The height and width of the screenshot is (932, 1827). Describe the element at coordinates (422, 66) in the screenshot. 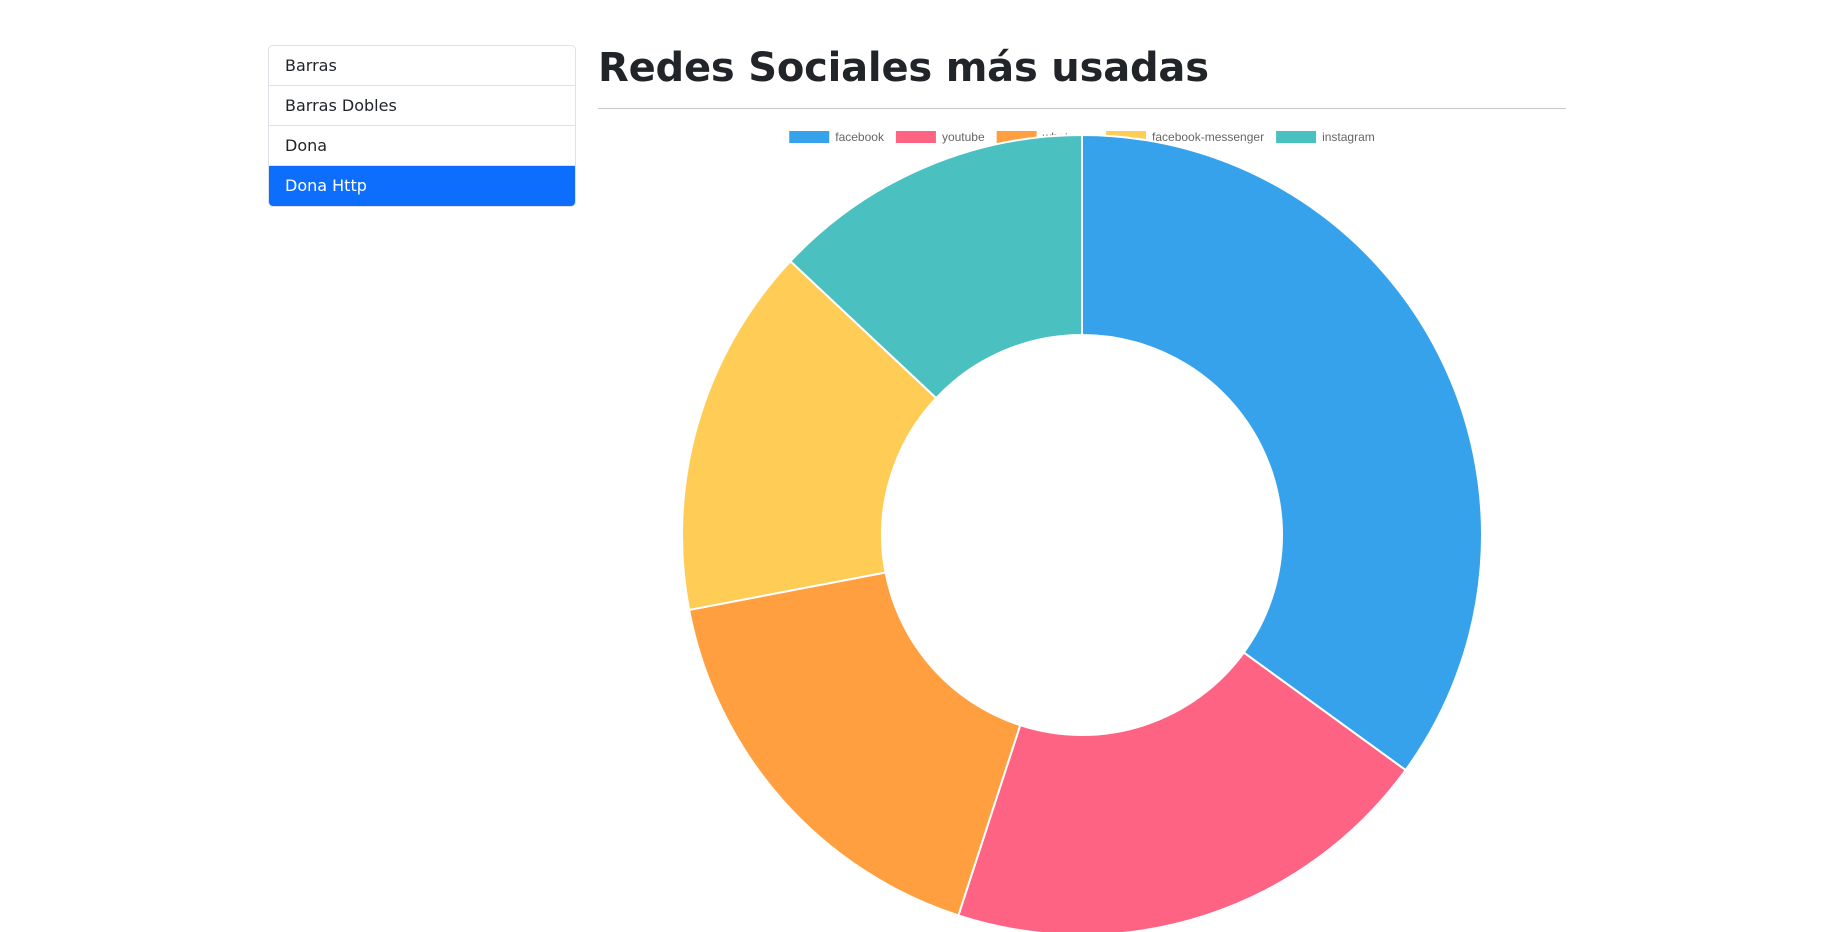

I see `sidebar-item-barras: Barras` at that location.